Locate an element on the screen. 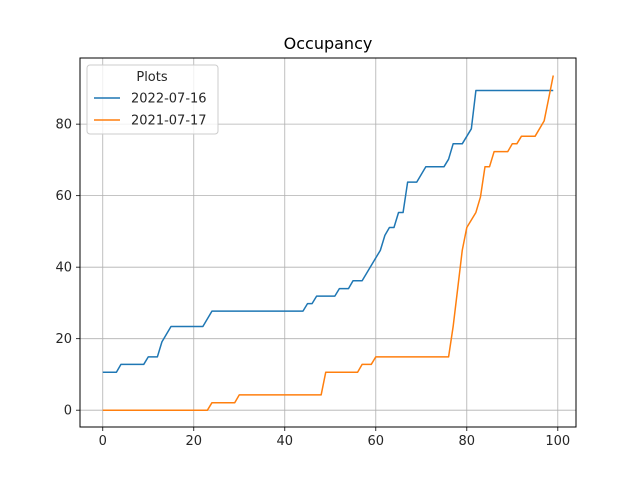 The width and height of the screenshot is (640, 480). legend-label-1: 2022-07-16 is located at coordinates (169, 99).